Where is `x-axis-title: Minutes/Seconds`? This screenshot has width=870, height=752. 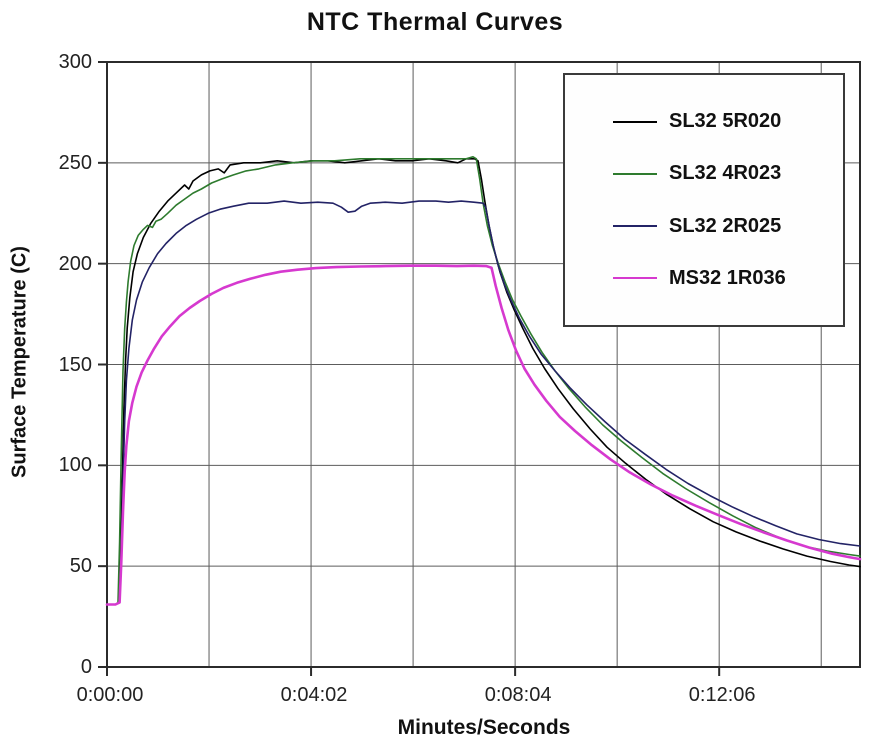
x-axis-title: Minutes/Seconds is located at coordinates (484, 727).